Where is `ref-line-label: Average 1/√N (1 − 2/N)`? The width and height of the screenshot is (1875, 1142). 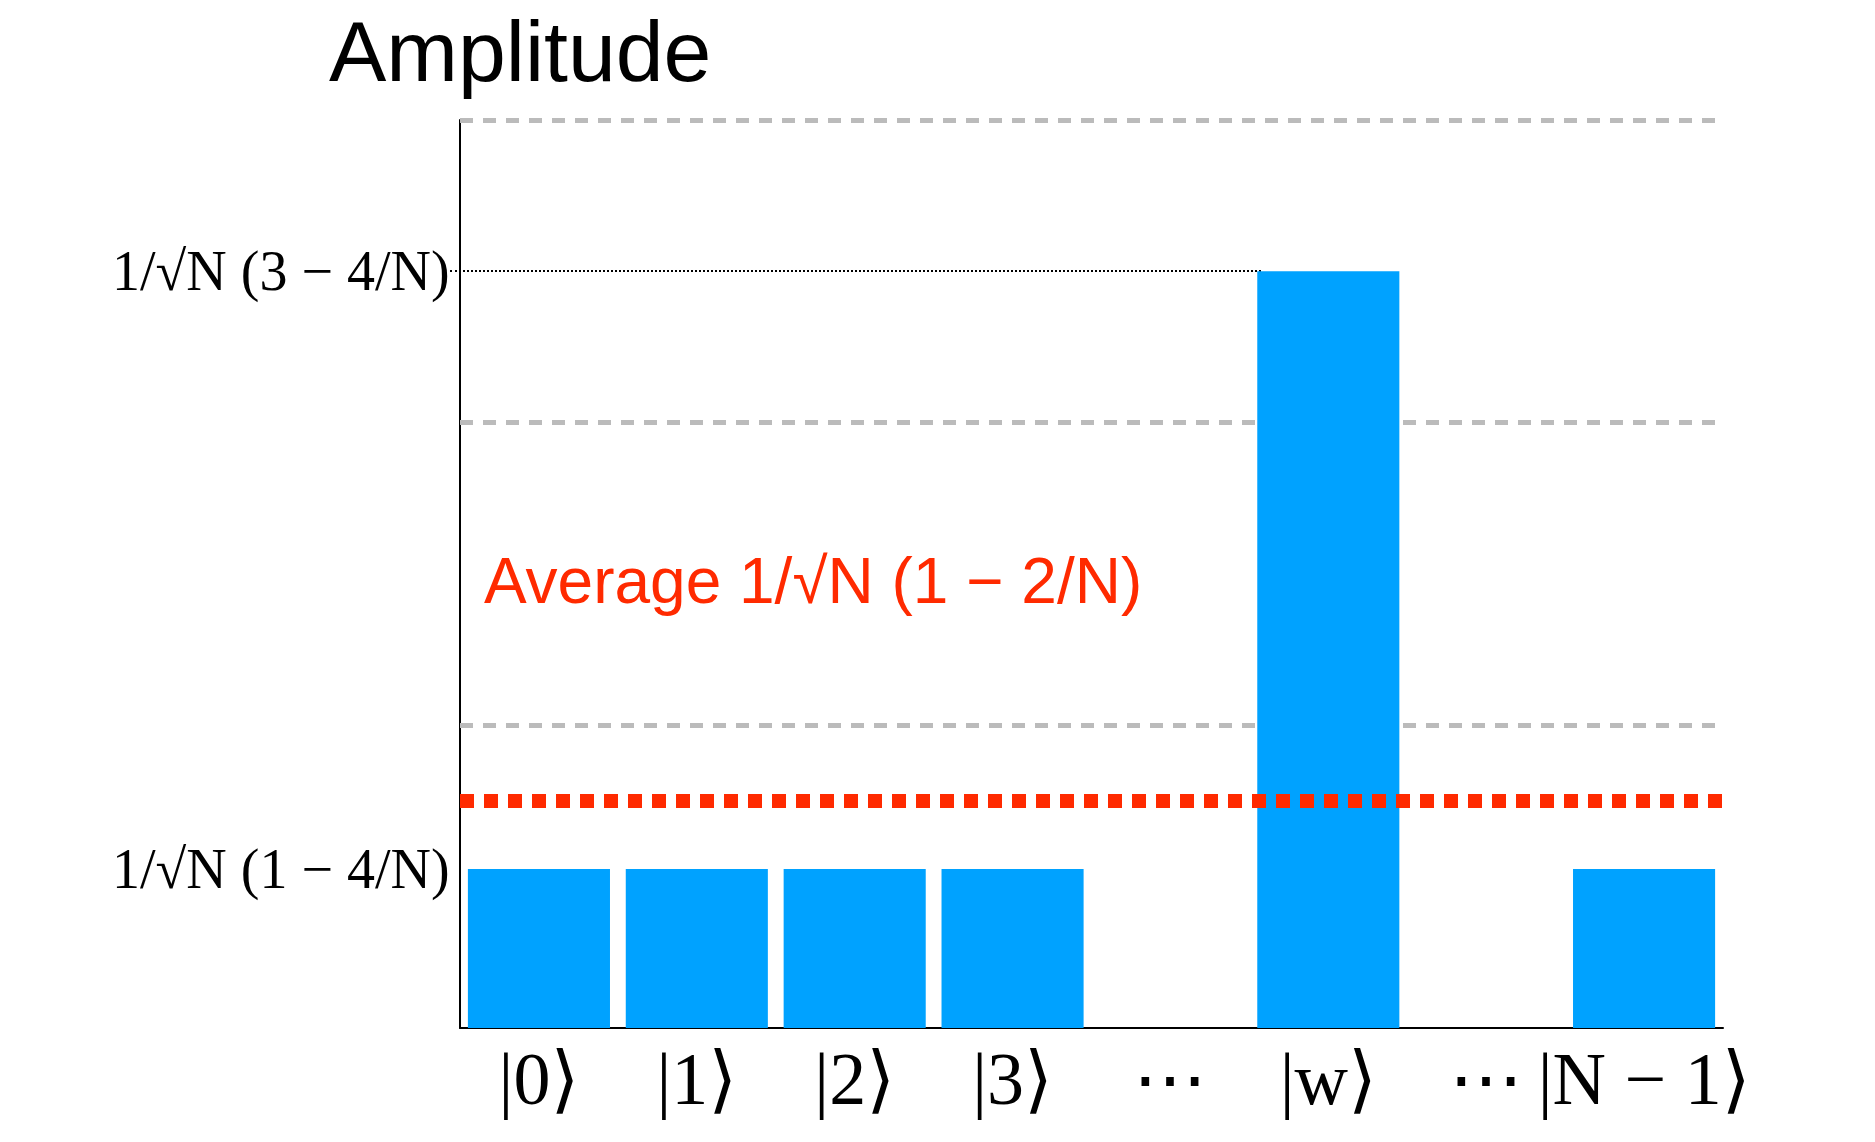 ref-line-label: Average 1/√N (1 − 2/N) is located at coordinates (813, 581).